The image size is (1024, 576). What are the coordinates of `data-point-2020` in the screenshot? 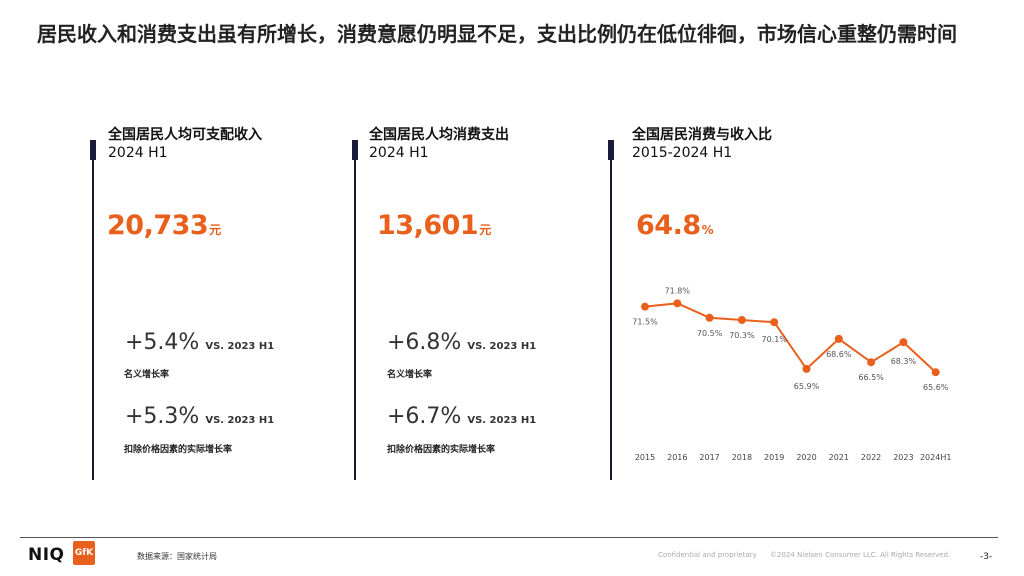 It's located at (806, 368).